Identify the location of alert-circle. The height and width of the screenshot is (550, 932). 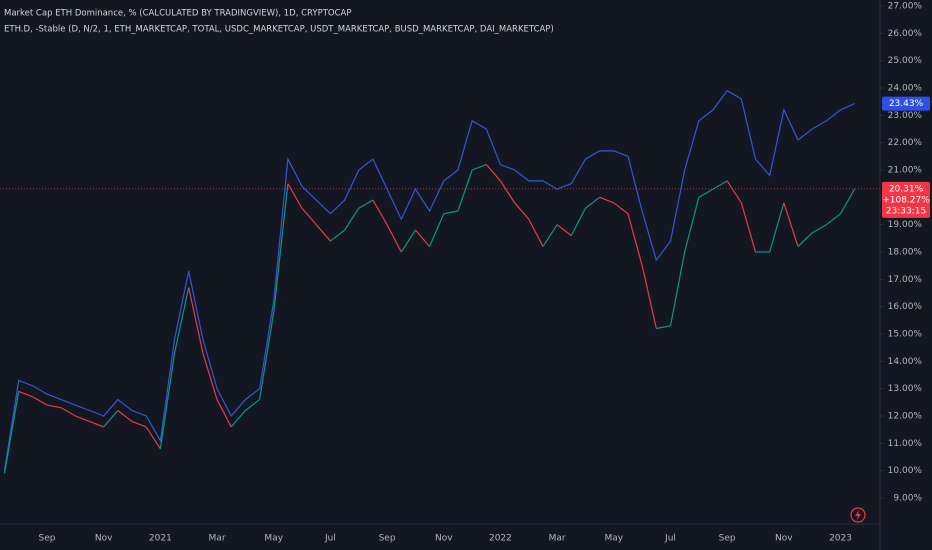
(858, 515).